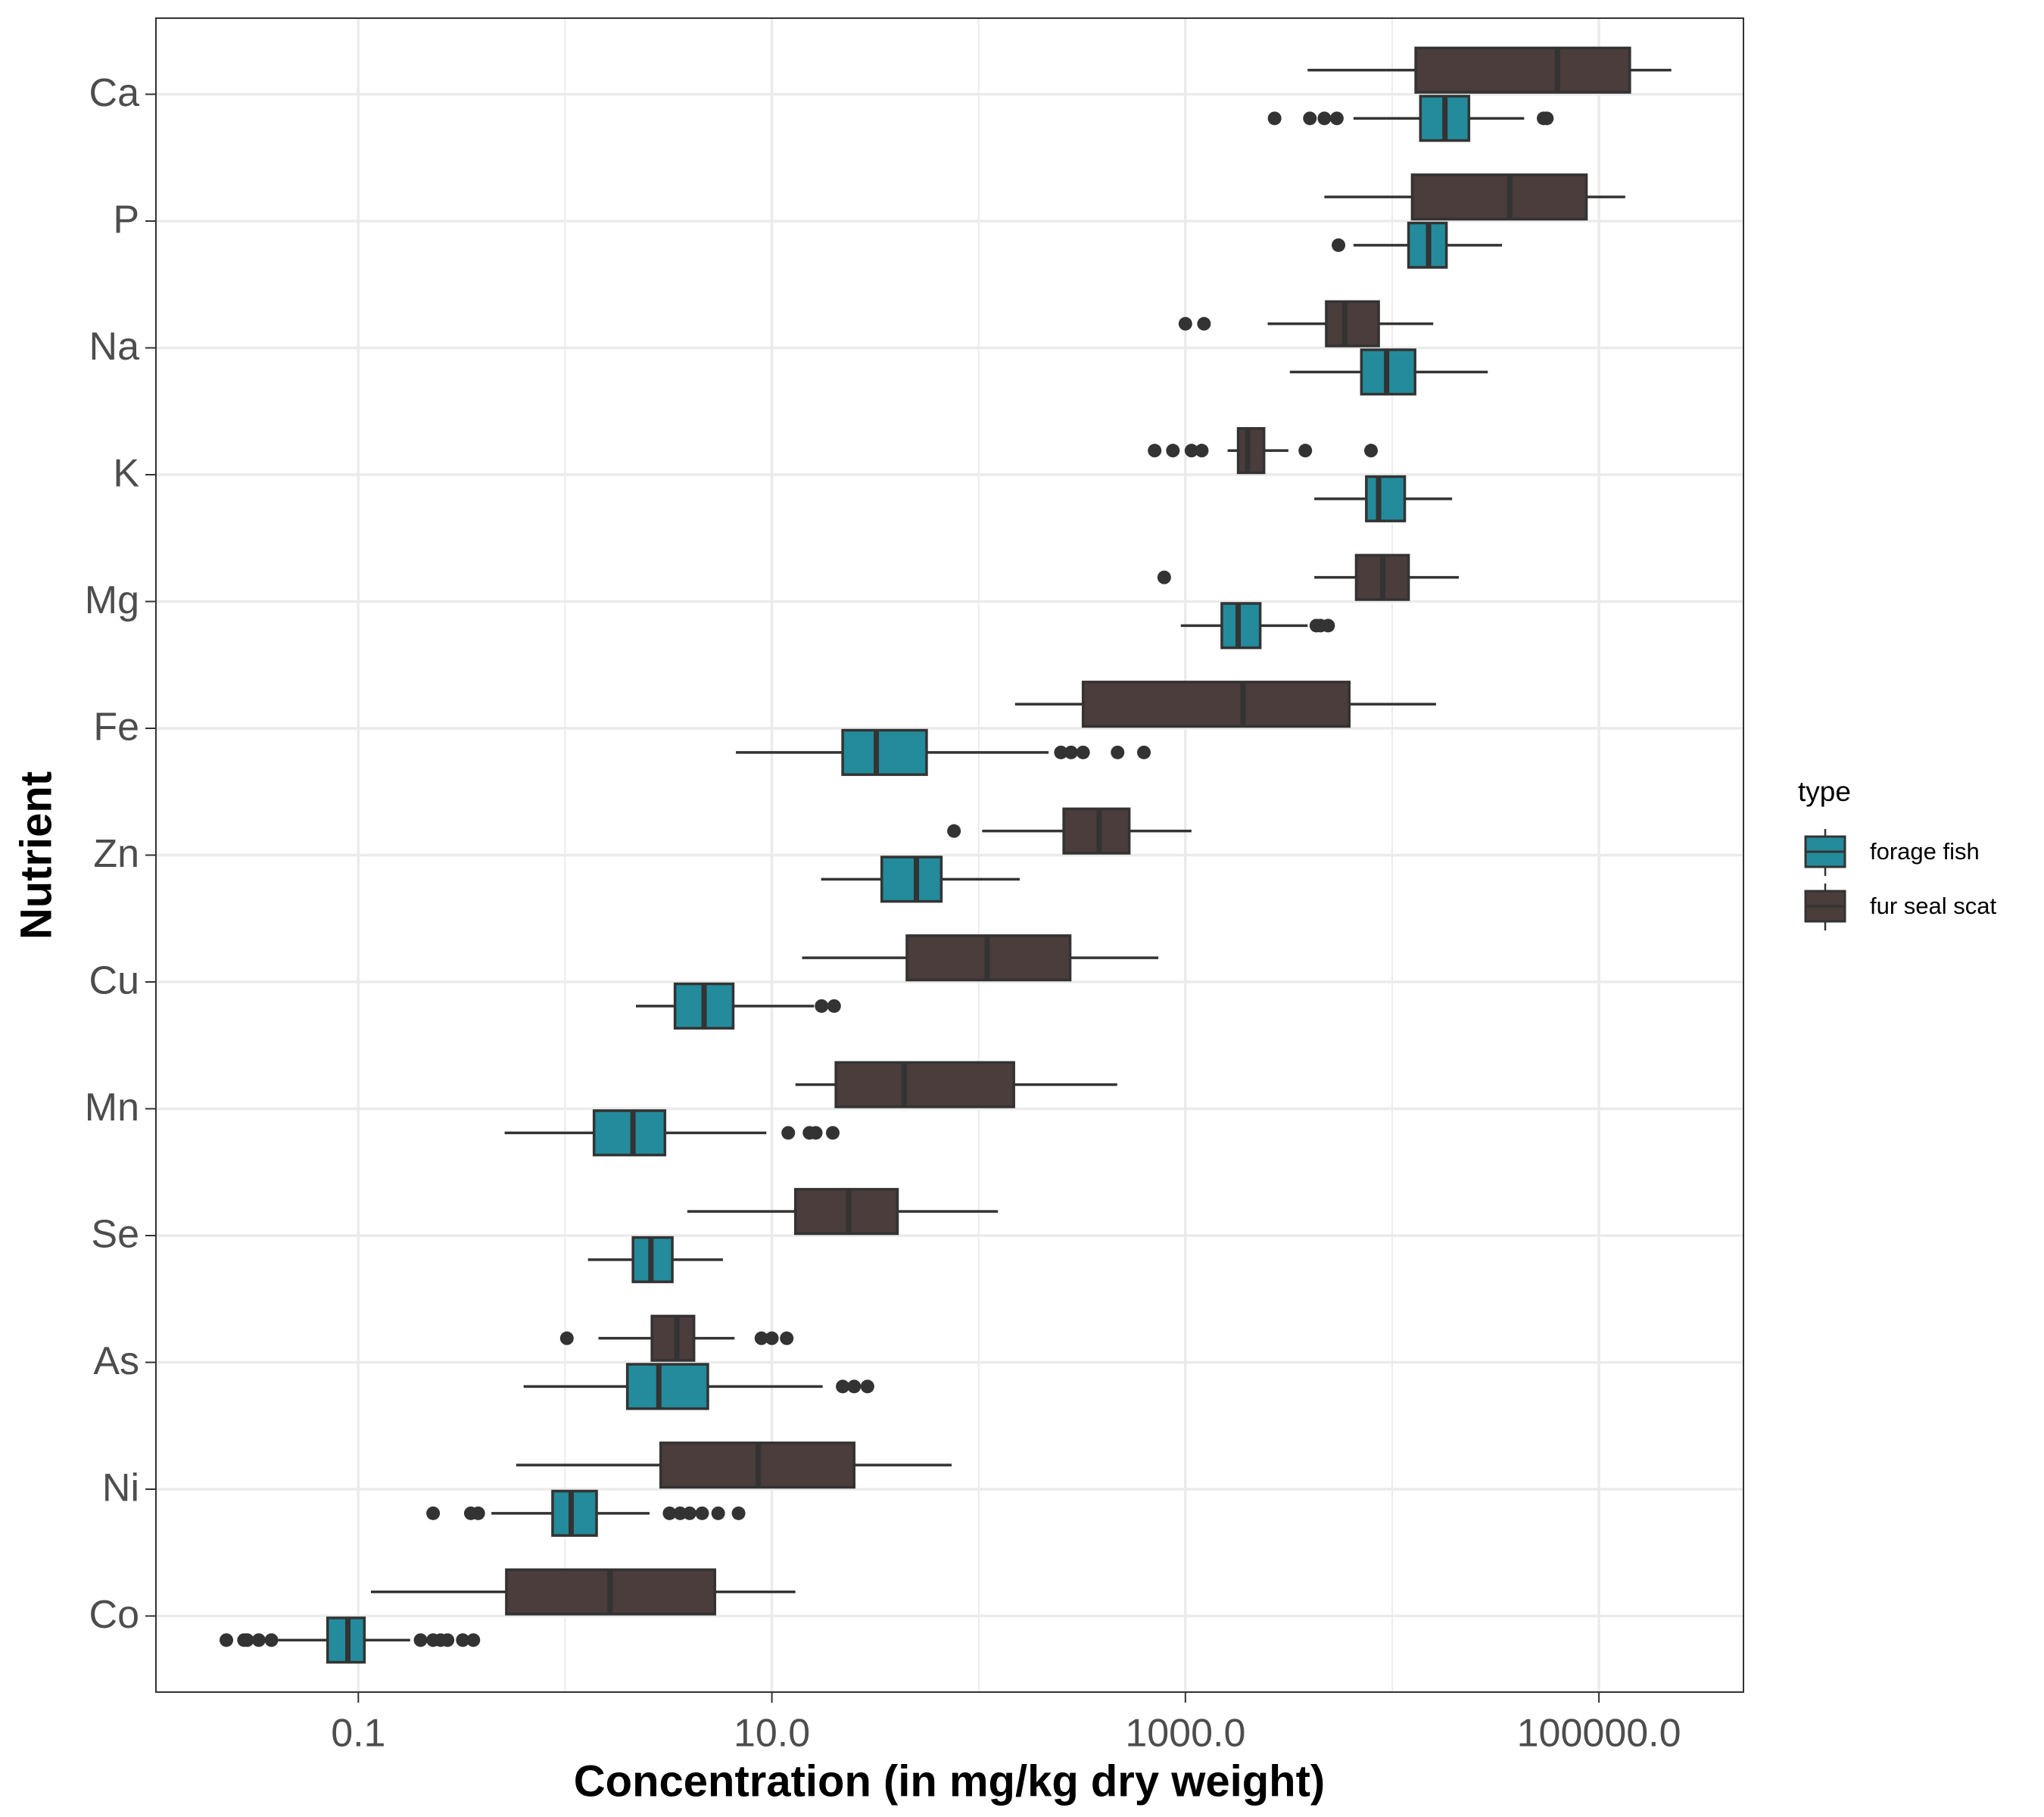 The height and width of the screenshot is (1817, 2044). What do you see at coordinates (126, 220) in the screenshot?
I see `y-tick-label: P` at bounding box center [126, 220].